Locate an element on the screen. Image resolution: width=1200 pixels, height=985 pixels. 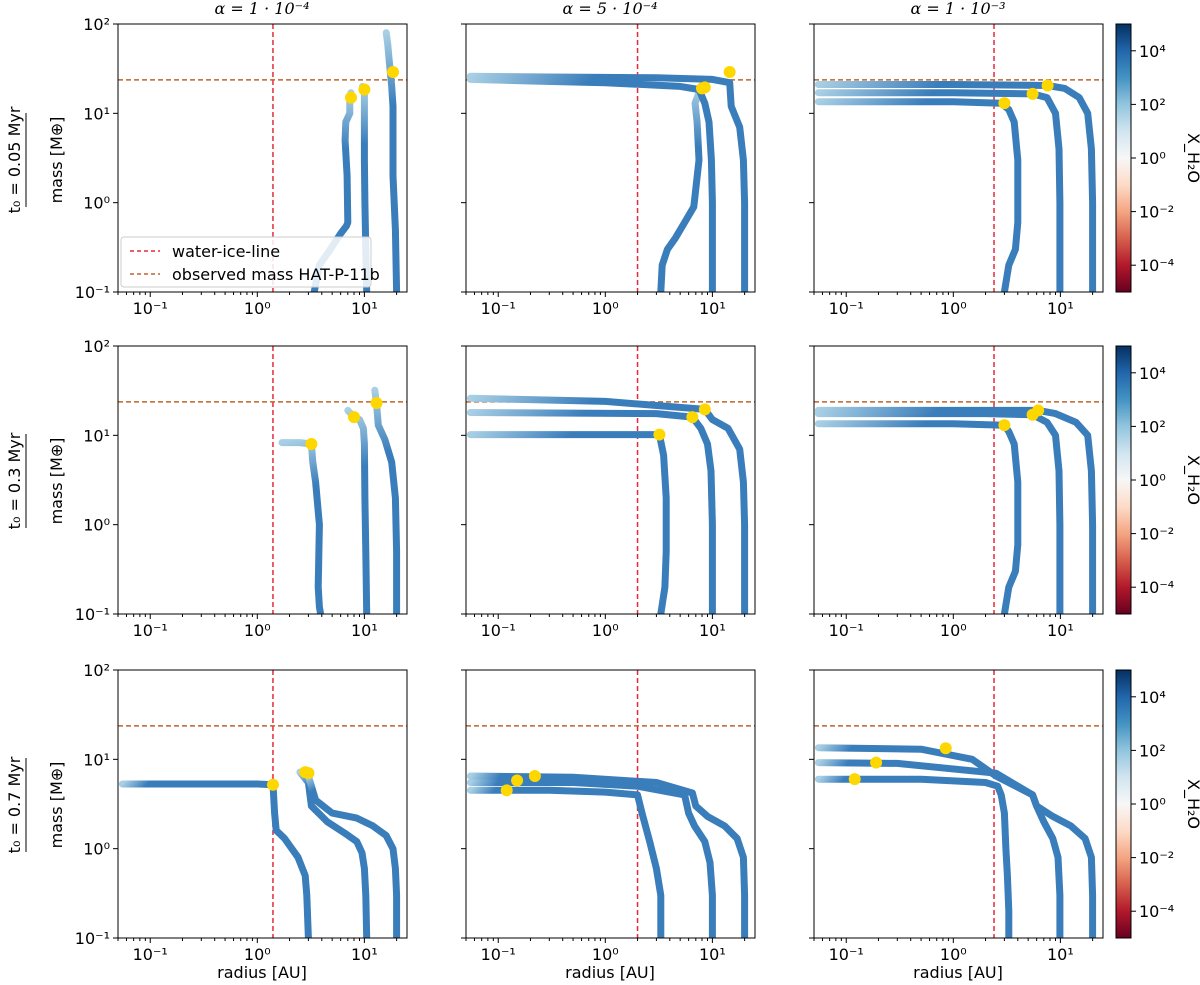
legend: water-ice-line observed mass HAT-P-11b is located at coordinates (250, 262).